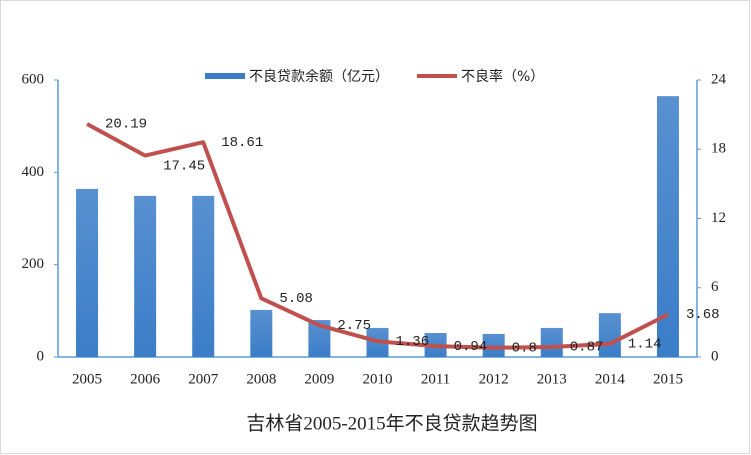 This screenshot has width=751, height=455. Describe the element at coordinates (502, 76) in the screenshot. I see `legend-label: 不良率（%）` at that location.